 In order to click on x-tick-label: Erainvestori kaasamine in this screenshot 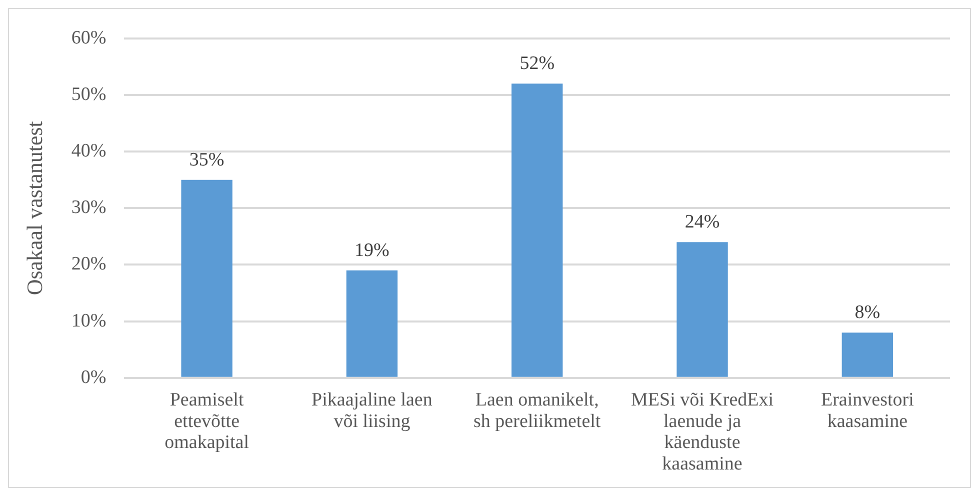, I will do `click(867, 411)`.